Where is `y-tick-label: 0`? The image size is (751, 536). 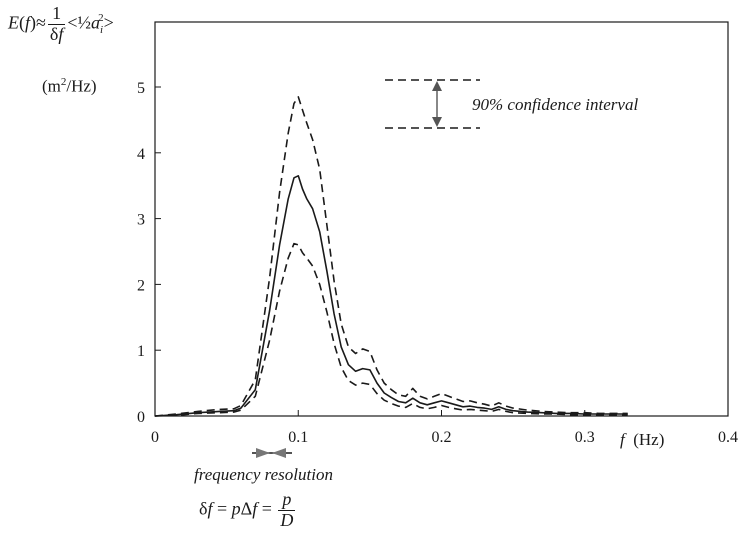 y-tick-label: 0 is located at coordinates (141, 417).